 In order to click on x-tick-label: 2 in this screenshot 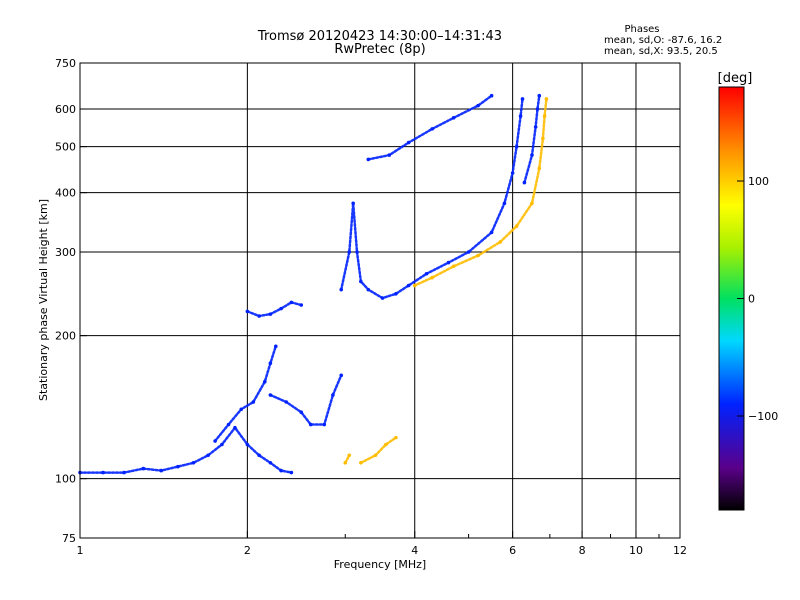, I will do `click(247, 550)`.